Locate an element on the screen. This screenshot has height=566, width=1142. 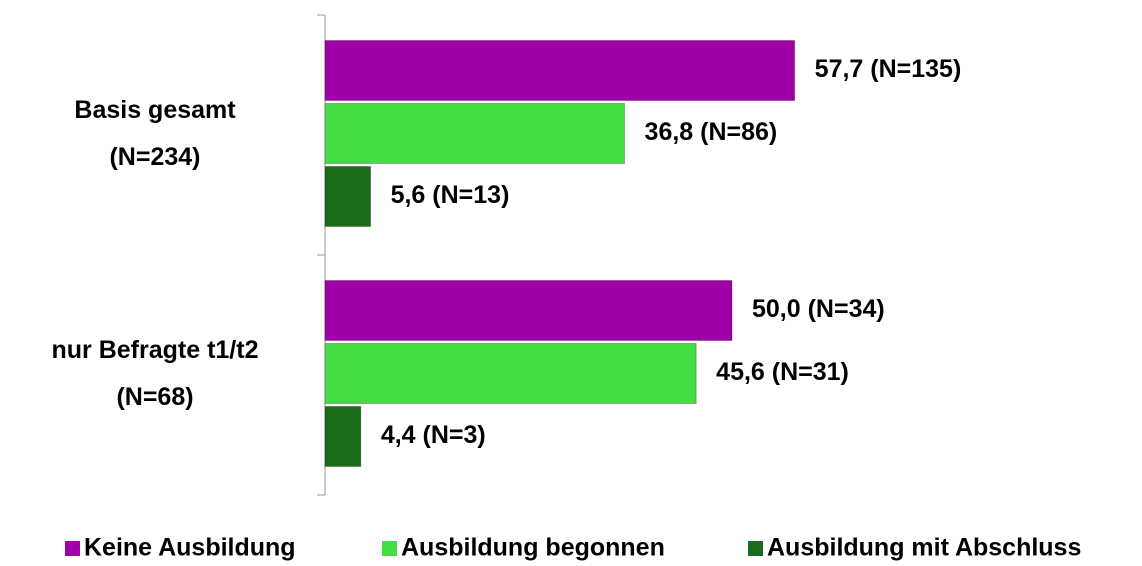
value-label: 57,7 (N=135) is located at coordinates (888, 69).